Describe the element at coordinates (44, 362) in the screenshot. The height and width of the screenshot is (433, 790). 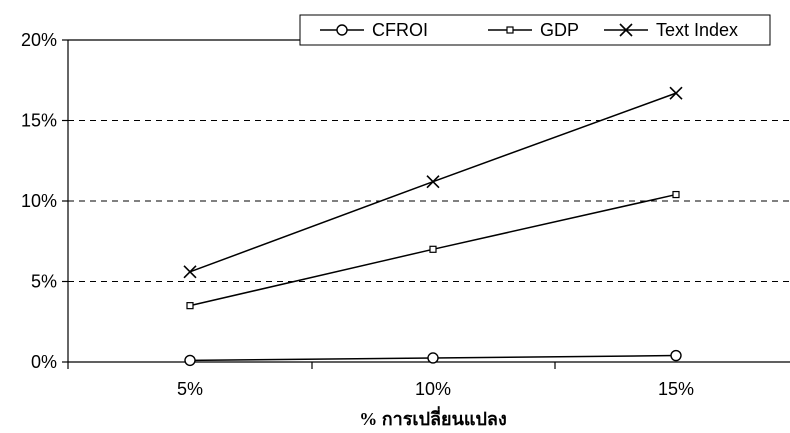
I see `y-tick-label: 0%` at that location.